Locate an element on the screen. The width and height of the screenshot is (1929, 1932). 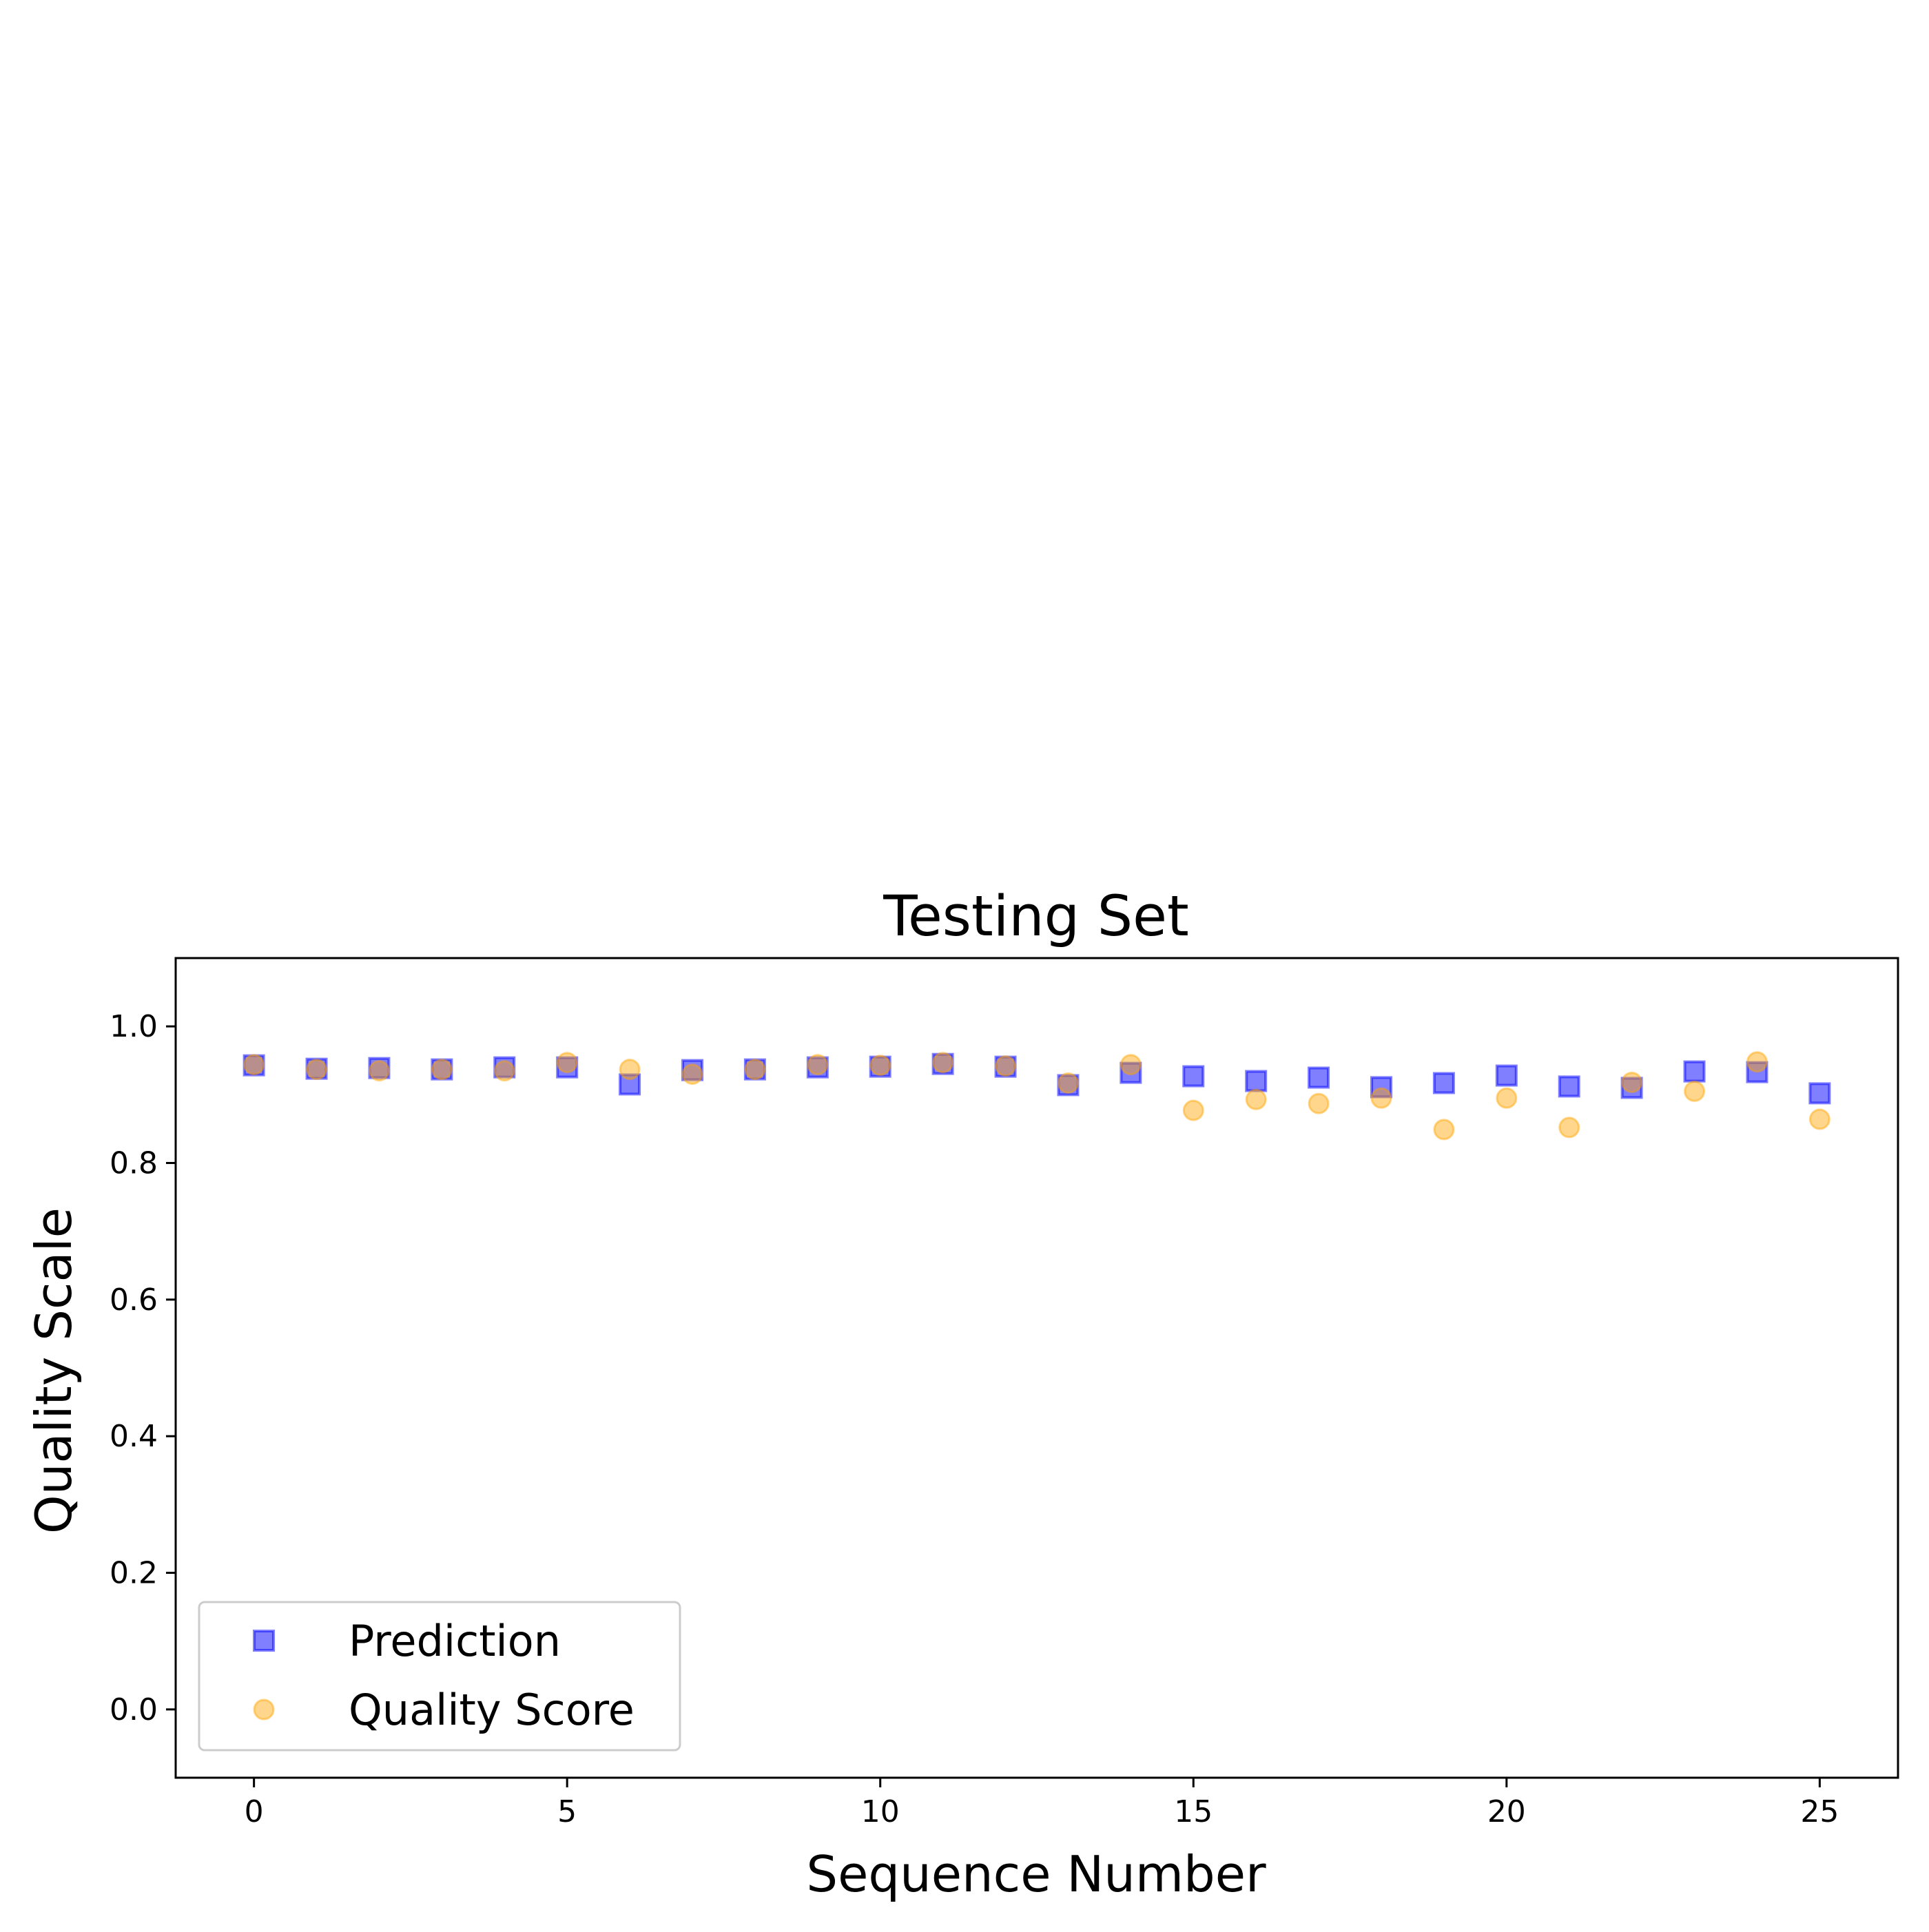
series-quality-score is located at coordinates (1036, 1096).